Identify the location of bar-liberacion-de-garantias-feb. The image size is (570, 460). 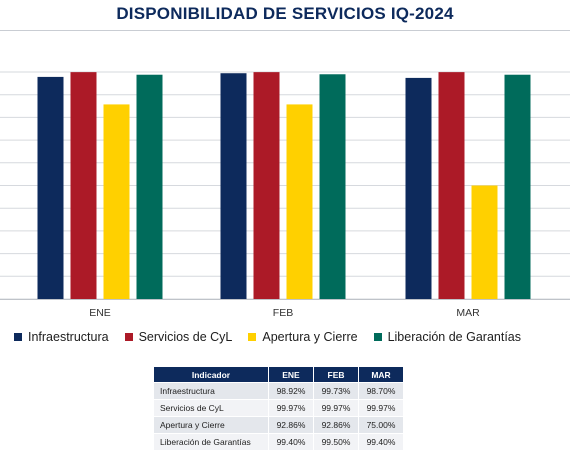
(332, 187).